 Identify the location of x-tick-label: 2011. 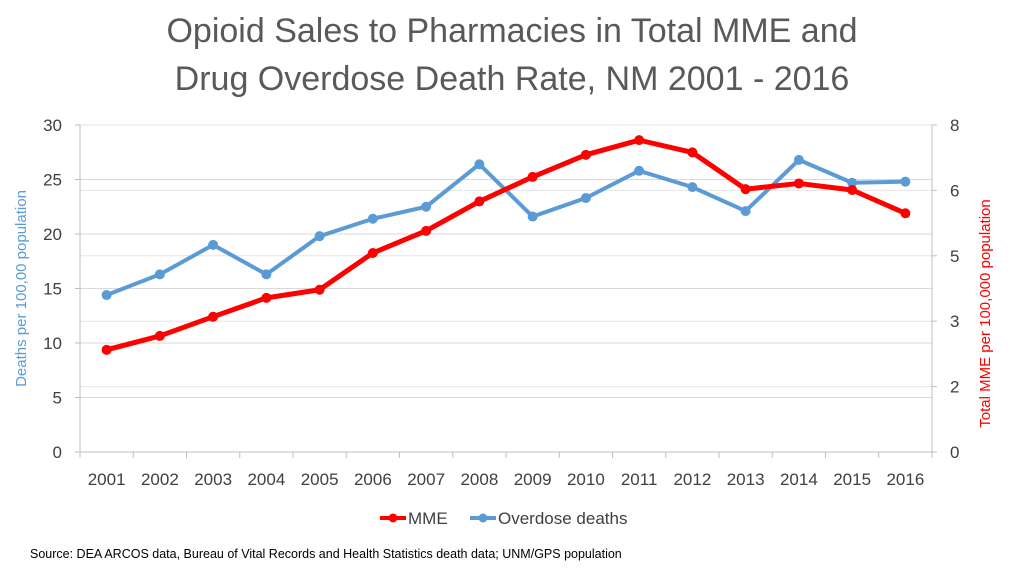
(639, 479).